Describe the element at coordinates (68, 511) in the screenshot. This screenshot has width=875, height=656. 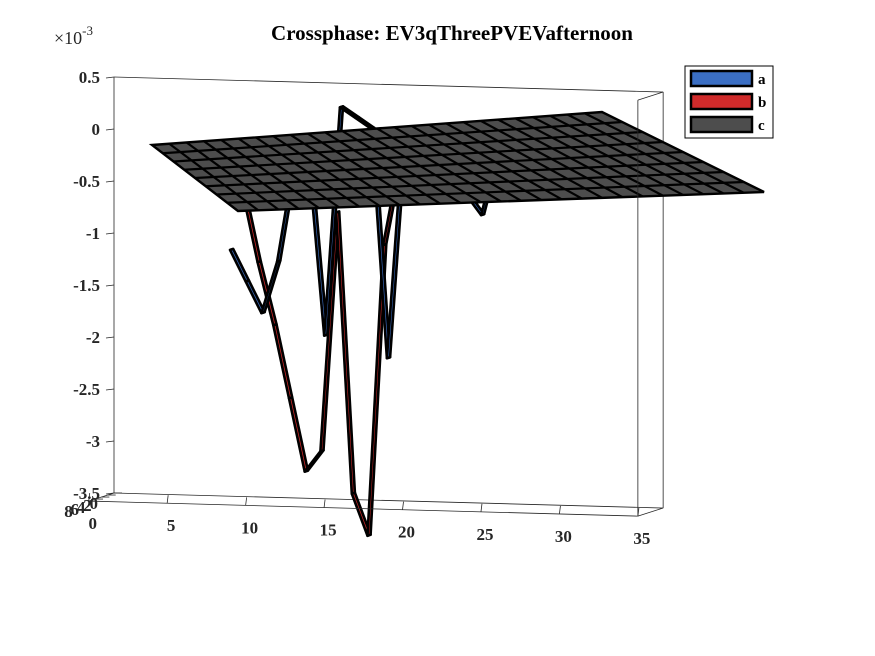
I see `y-tick-label: 8` at that location.